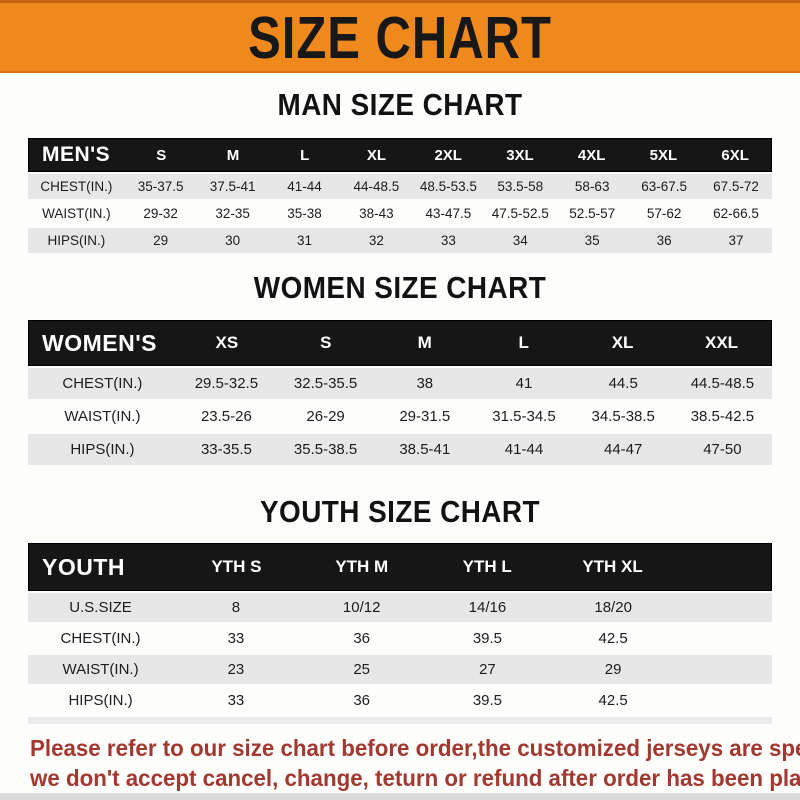 This screenshot has height=800, width=800. What do you see at coordinates (664, 186) in the screenshot?
I see `size-value: 63-67.5` at bounding box center [664, 186].